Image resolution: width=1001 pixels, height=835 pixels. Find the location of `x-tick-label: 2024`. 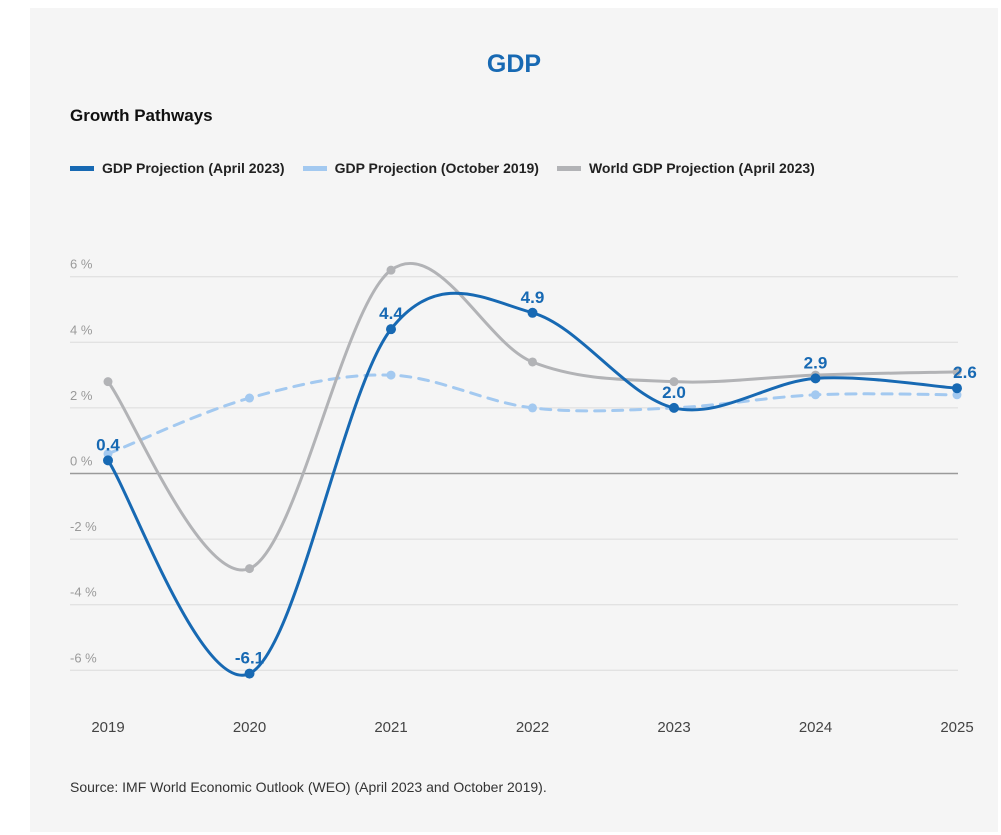

x-tick-label: 2024 is located at coordinates (815, 727).